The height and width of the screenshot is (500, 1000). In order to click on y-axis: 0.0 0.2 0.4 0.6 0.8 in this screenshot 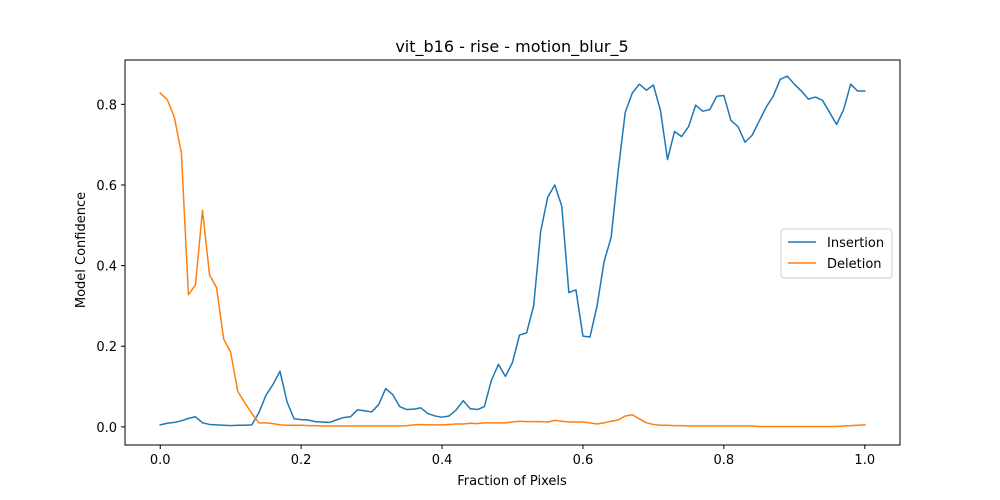, I will do `click(110, 267)`.